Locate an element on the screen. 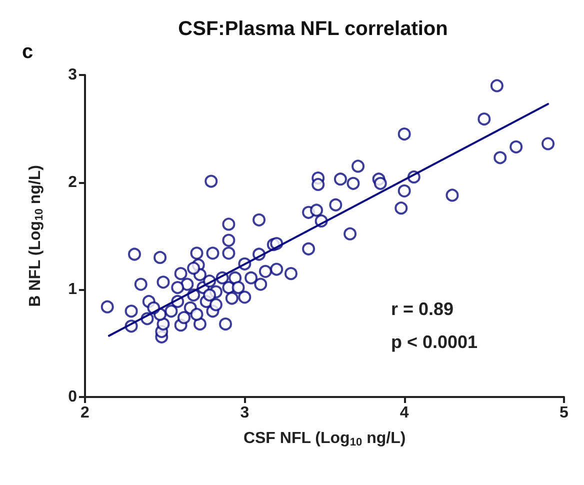  chart-title: CSF:Plasma NFL correlation is located at coordinates (313, 29).